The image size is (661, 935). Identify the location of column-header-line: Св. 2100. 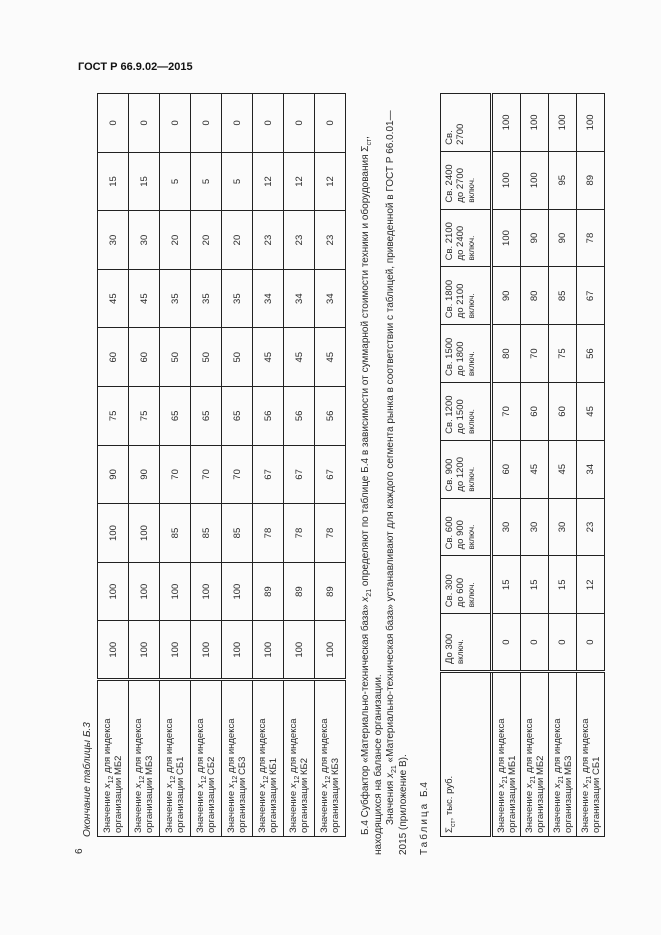
(449, 241).